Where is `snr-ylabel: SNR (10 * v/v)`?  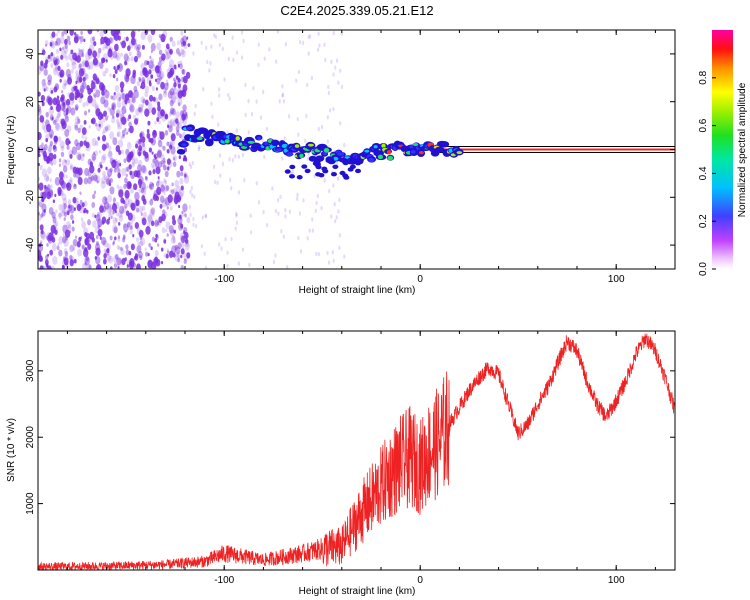
snr-ylabel: SNR (10 * v/v) is located at coordinates (11, 450).